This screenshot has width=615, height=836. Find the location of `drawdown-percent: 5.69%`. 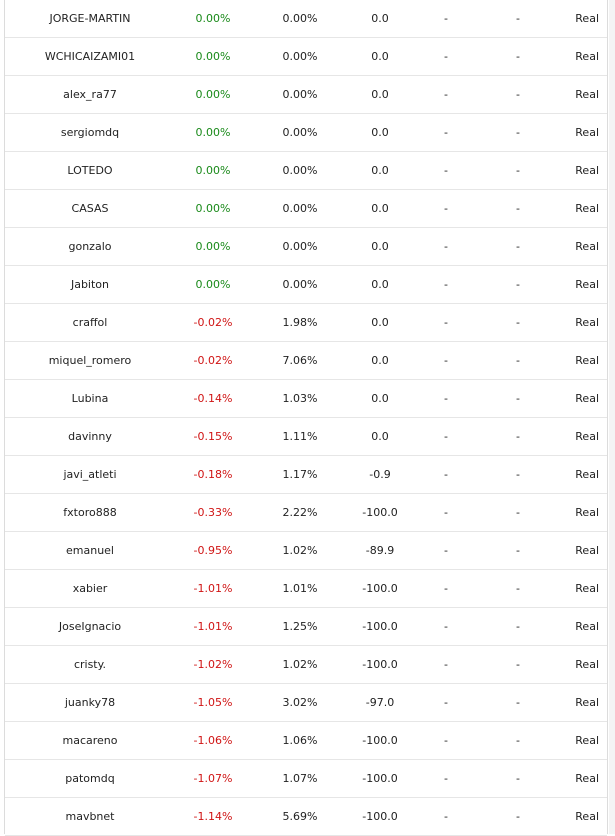

drawdown-percent: 5.69% is located at coordinates (300, 816).